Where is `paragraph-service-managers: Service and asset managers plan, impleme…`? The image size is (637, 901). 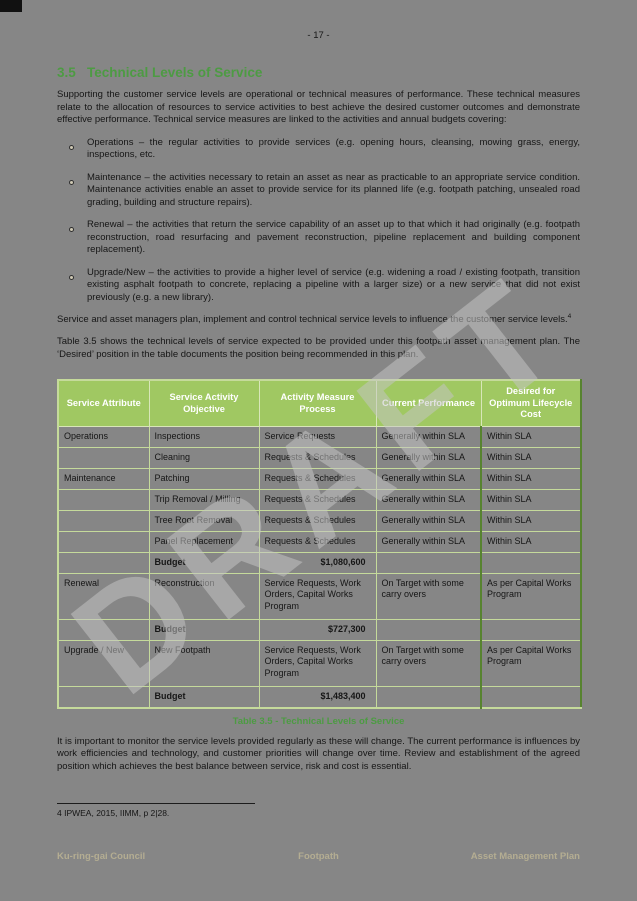 paragraph-service-managers: Service and asset managers plan, impleme… is located at coordinates (318, 320).